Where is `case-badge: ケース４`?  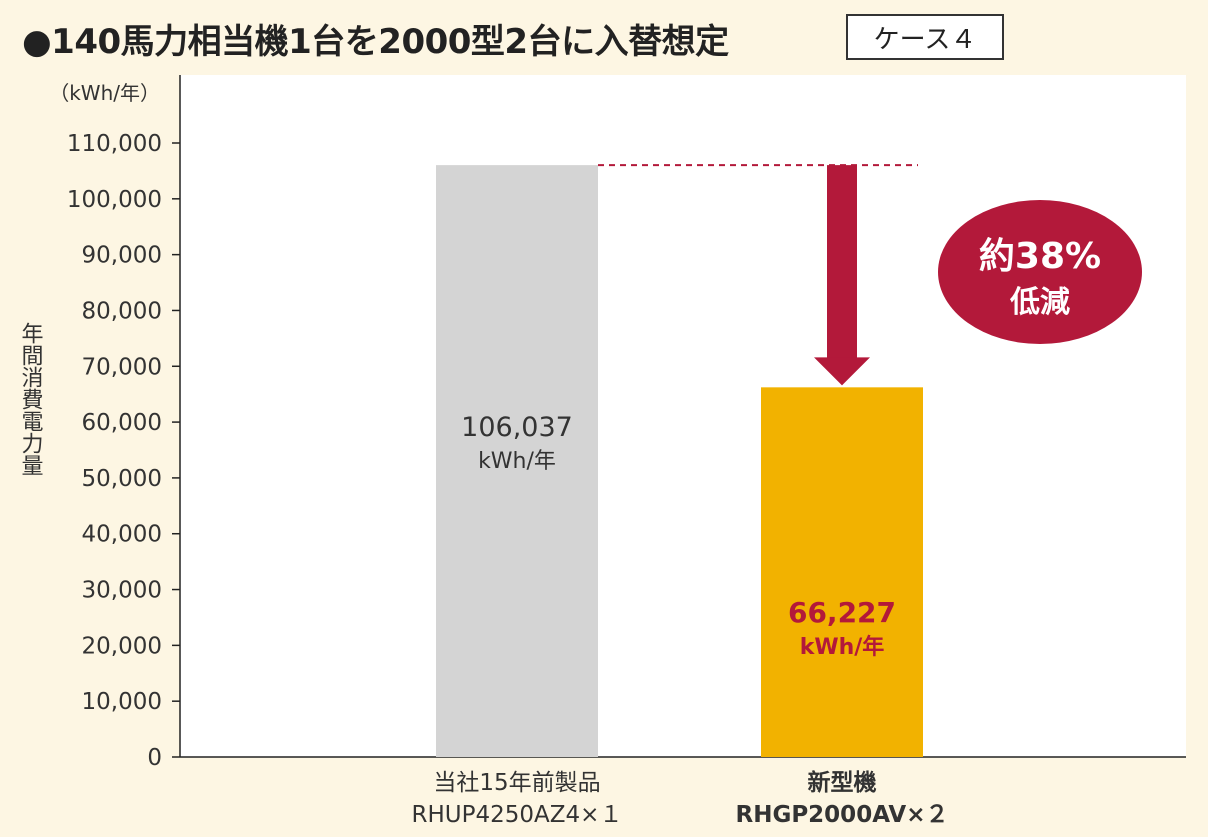 case-badge: ケース４ is located at coordinates (925, 37).